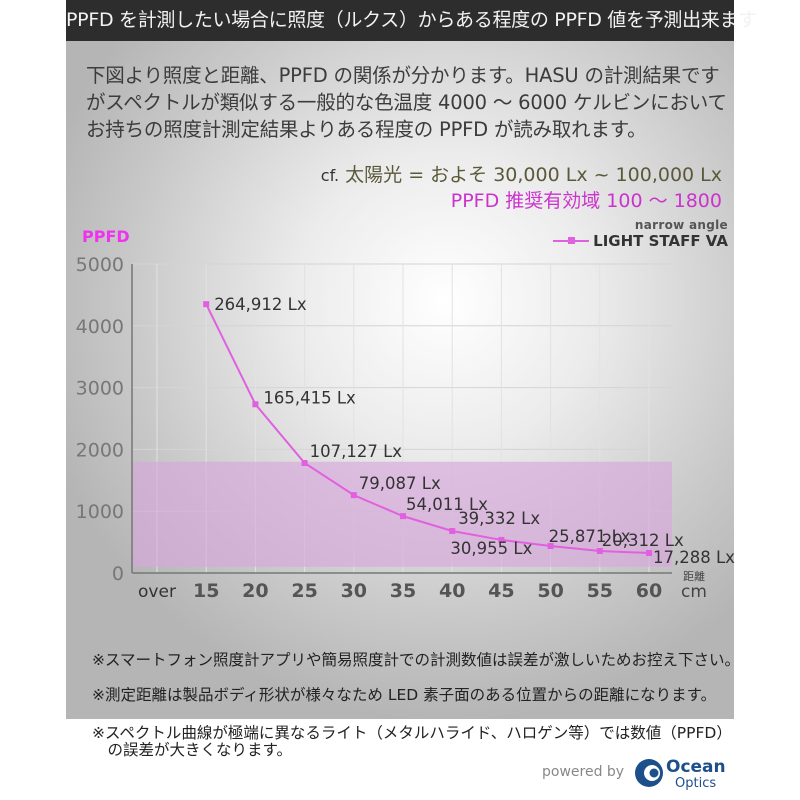 This screenshot has height=800, width=800. What do you see at coordinates (100, 265) in the screenshot?
I see `y-tick: 5000` at bounding box center [100, 265].